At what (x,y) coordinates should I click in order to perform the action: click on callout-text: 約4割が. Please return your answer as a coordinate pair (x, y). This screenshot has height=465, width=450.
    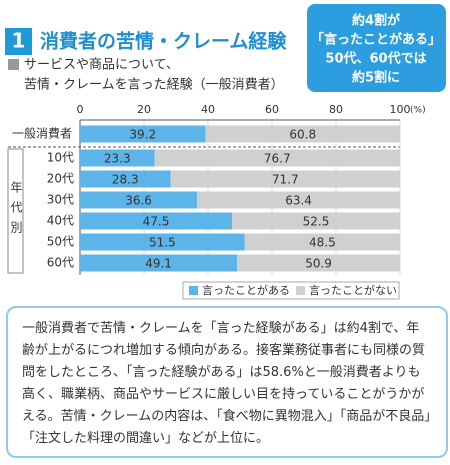
    Looking at the image, I should click on (376, 21).